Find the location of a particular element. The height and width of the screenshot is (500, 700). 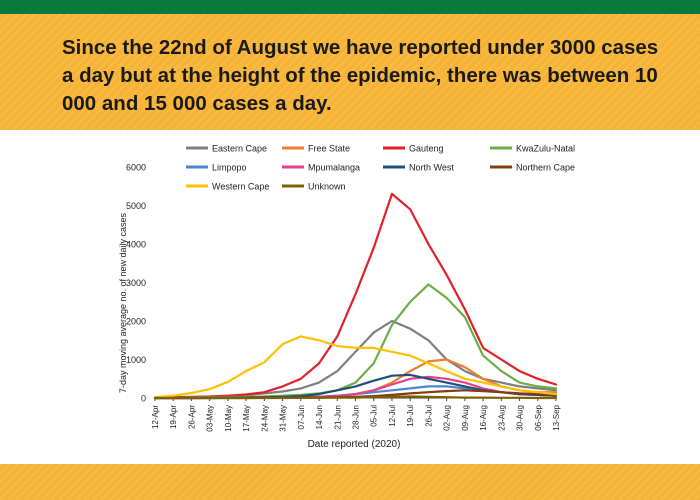

x-tick-label: 02-Aug is located at coordinates (447, 418).